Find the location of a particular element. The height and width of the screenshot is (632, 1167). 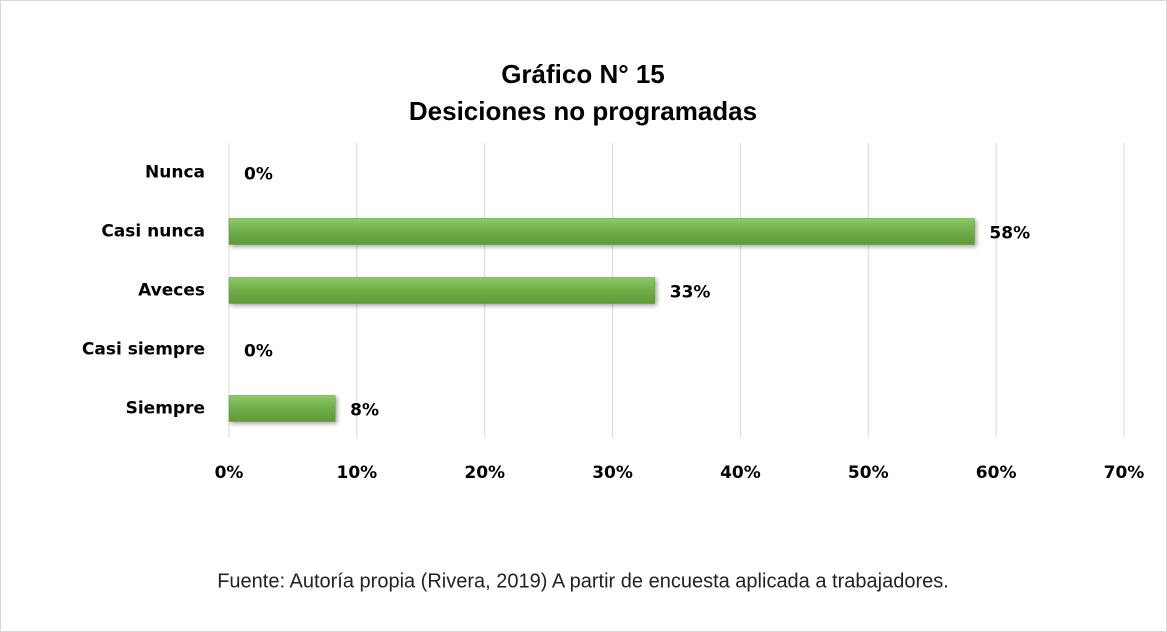

x-tick-label: 20% is located at coordinates (484, 473).